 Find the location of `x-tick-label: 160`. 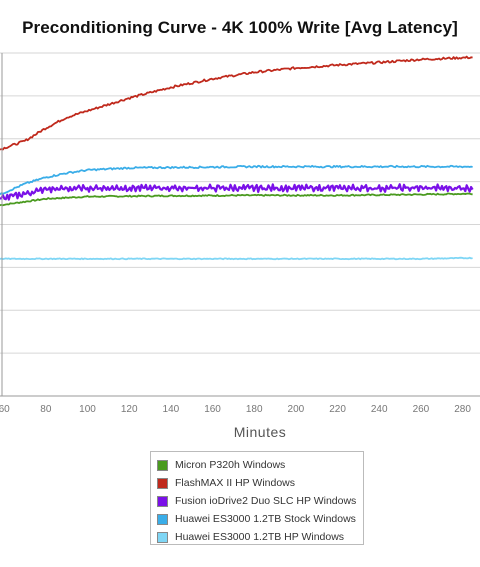

x-tick-label: 160 is located at coordinates (212, 409).